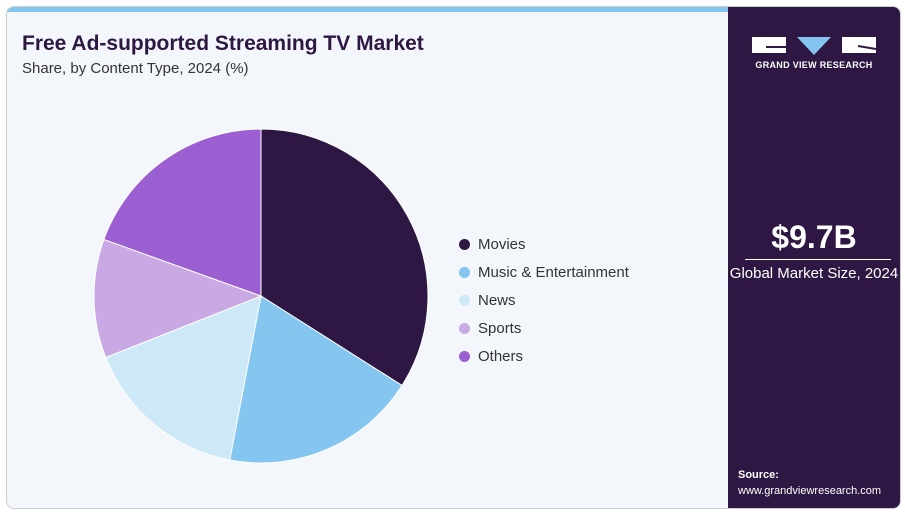 Image resolution: width=905 pixels, height=513 pixels. What do you see at coordinates (223, 43) in the screenshot?
I see `chart-title: Free Ad-supported Streaming TV Market` at bounding box center [223, 43].